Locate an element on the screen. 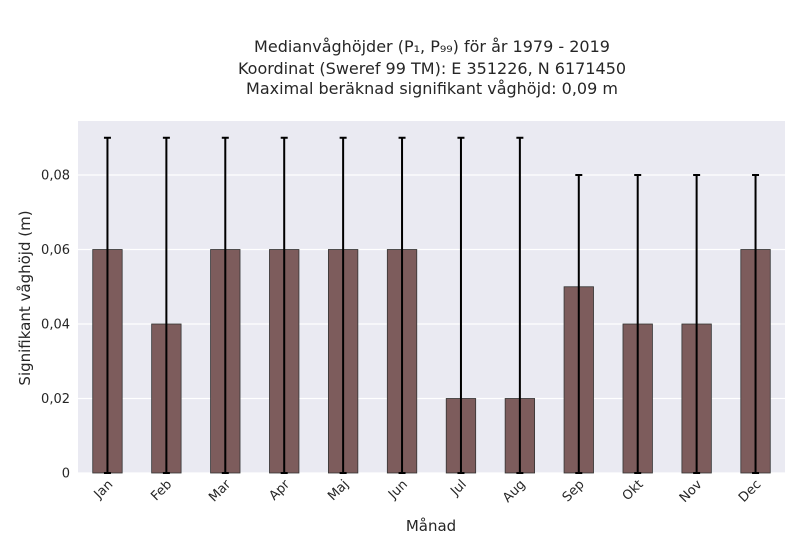  y-axis-ticks: 0 0,02 0,04 0,06 0,08 is located at coordinates (55, 325).